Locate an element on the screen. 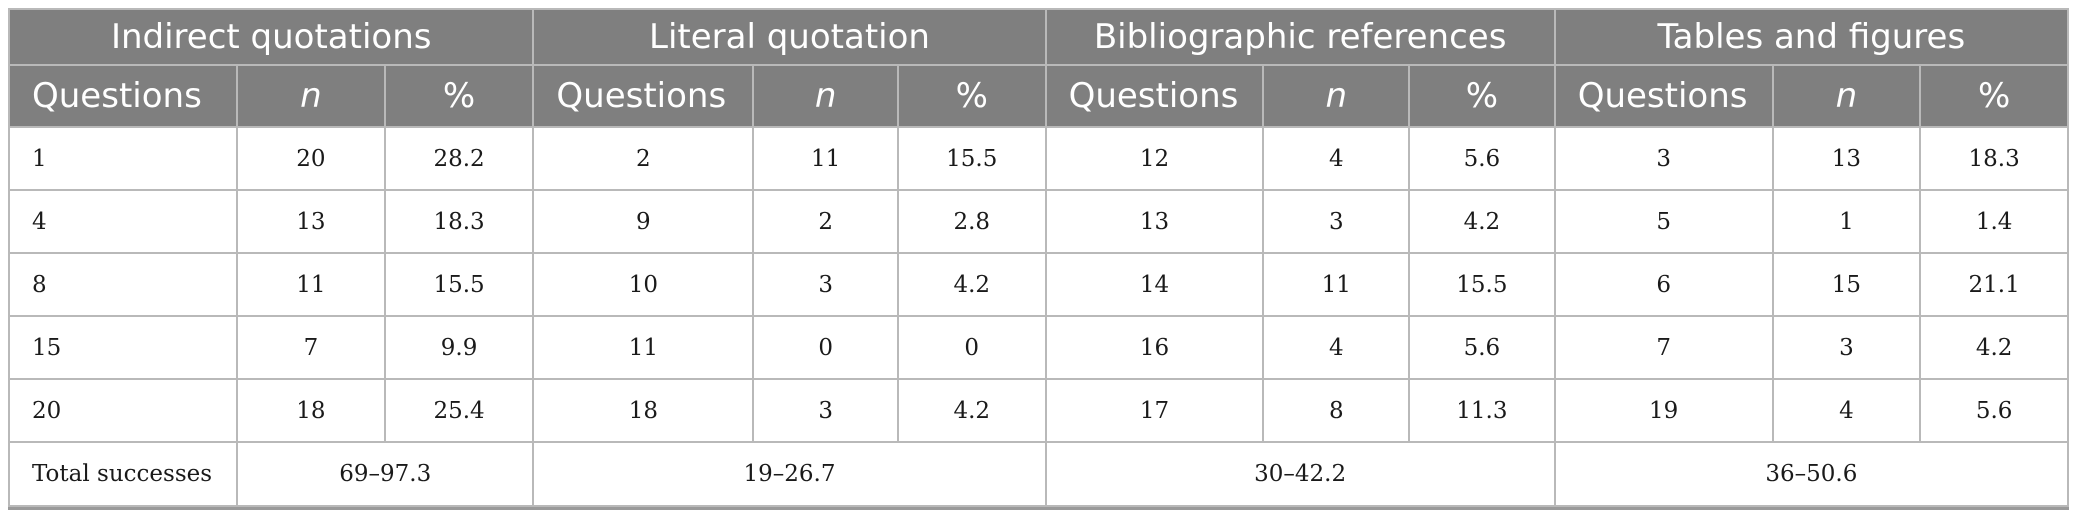 The image size is (2077, 510). total-label: Total successes is located at coordinates (123, 474).